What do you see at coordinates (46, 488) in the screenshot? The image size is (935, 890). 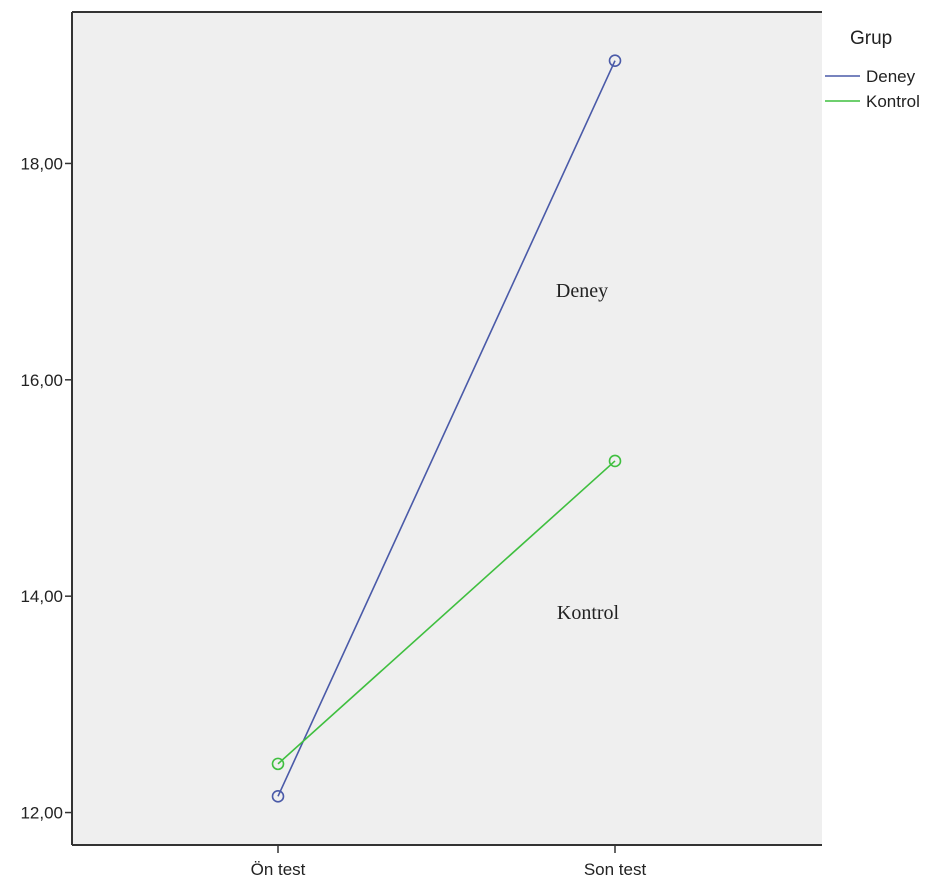 I see `y-axis-ticks: 12,00 14,00 16,00 18,00` at bounding box center [46, 488].